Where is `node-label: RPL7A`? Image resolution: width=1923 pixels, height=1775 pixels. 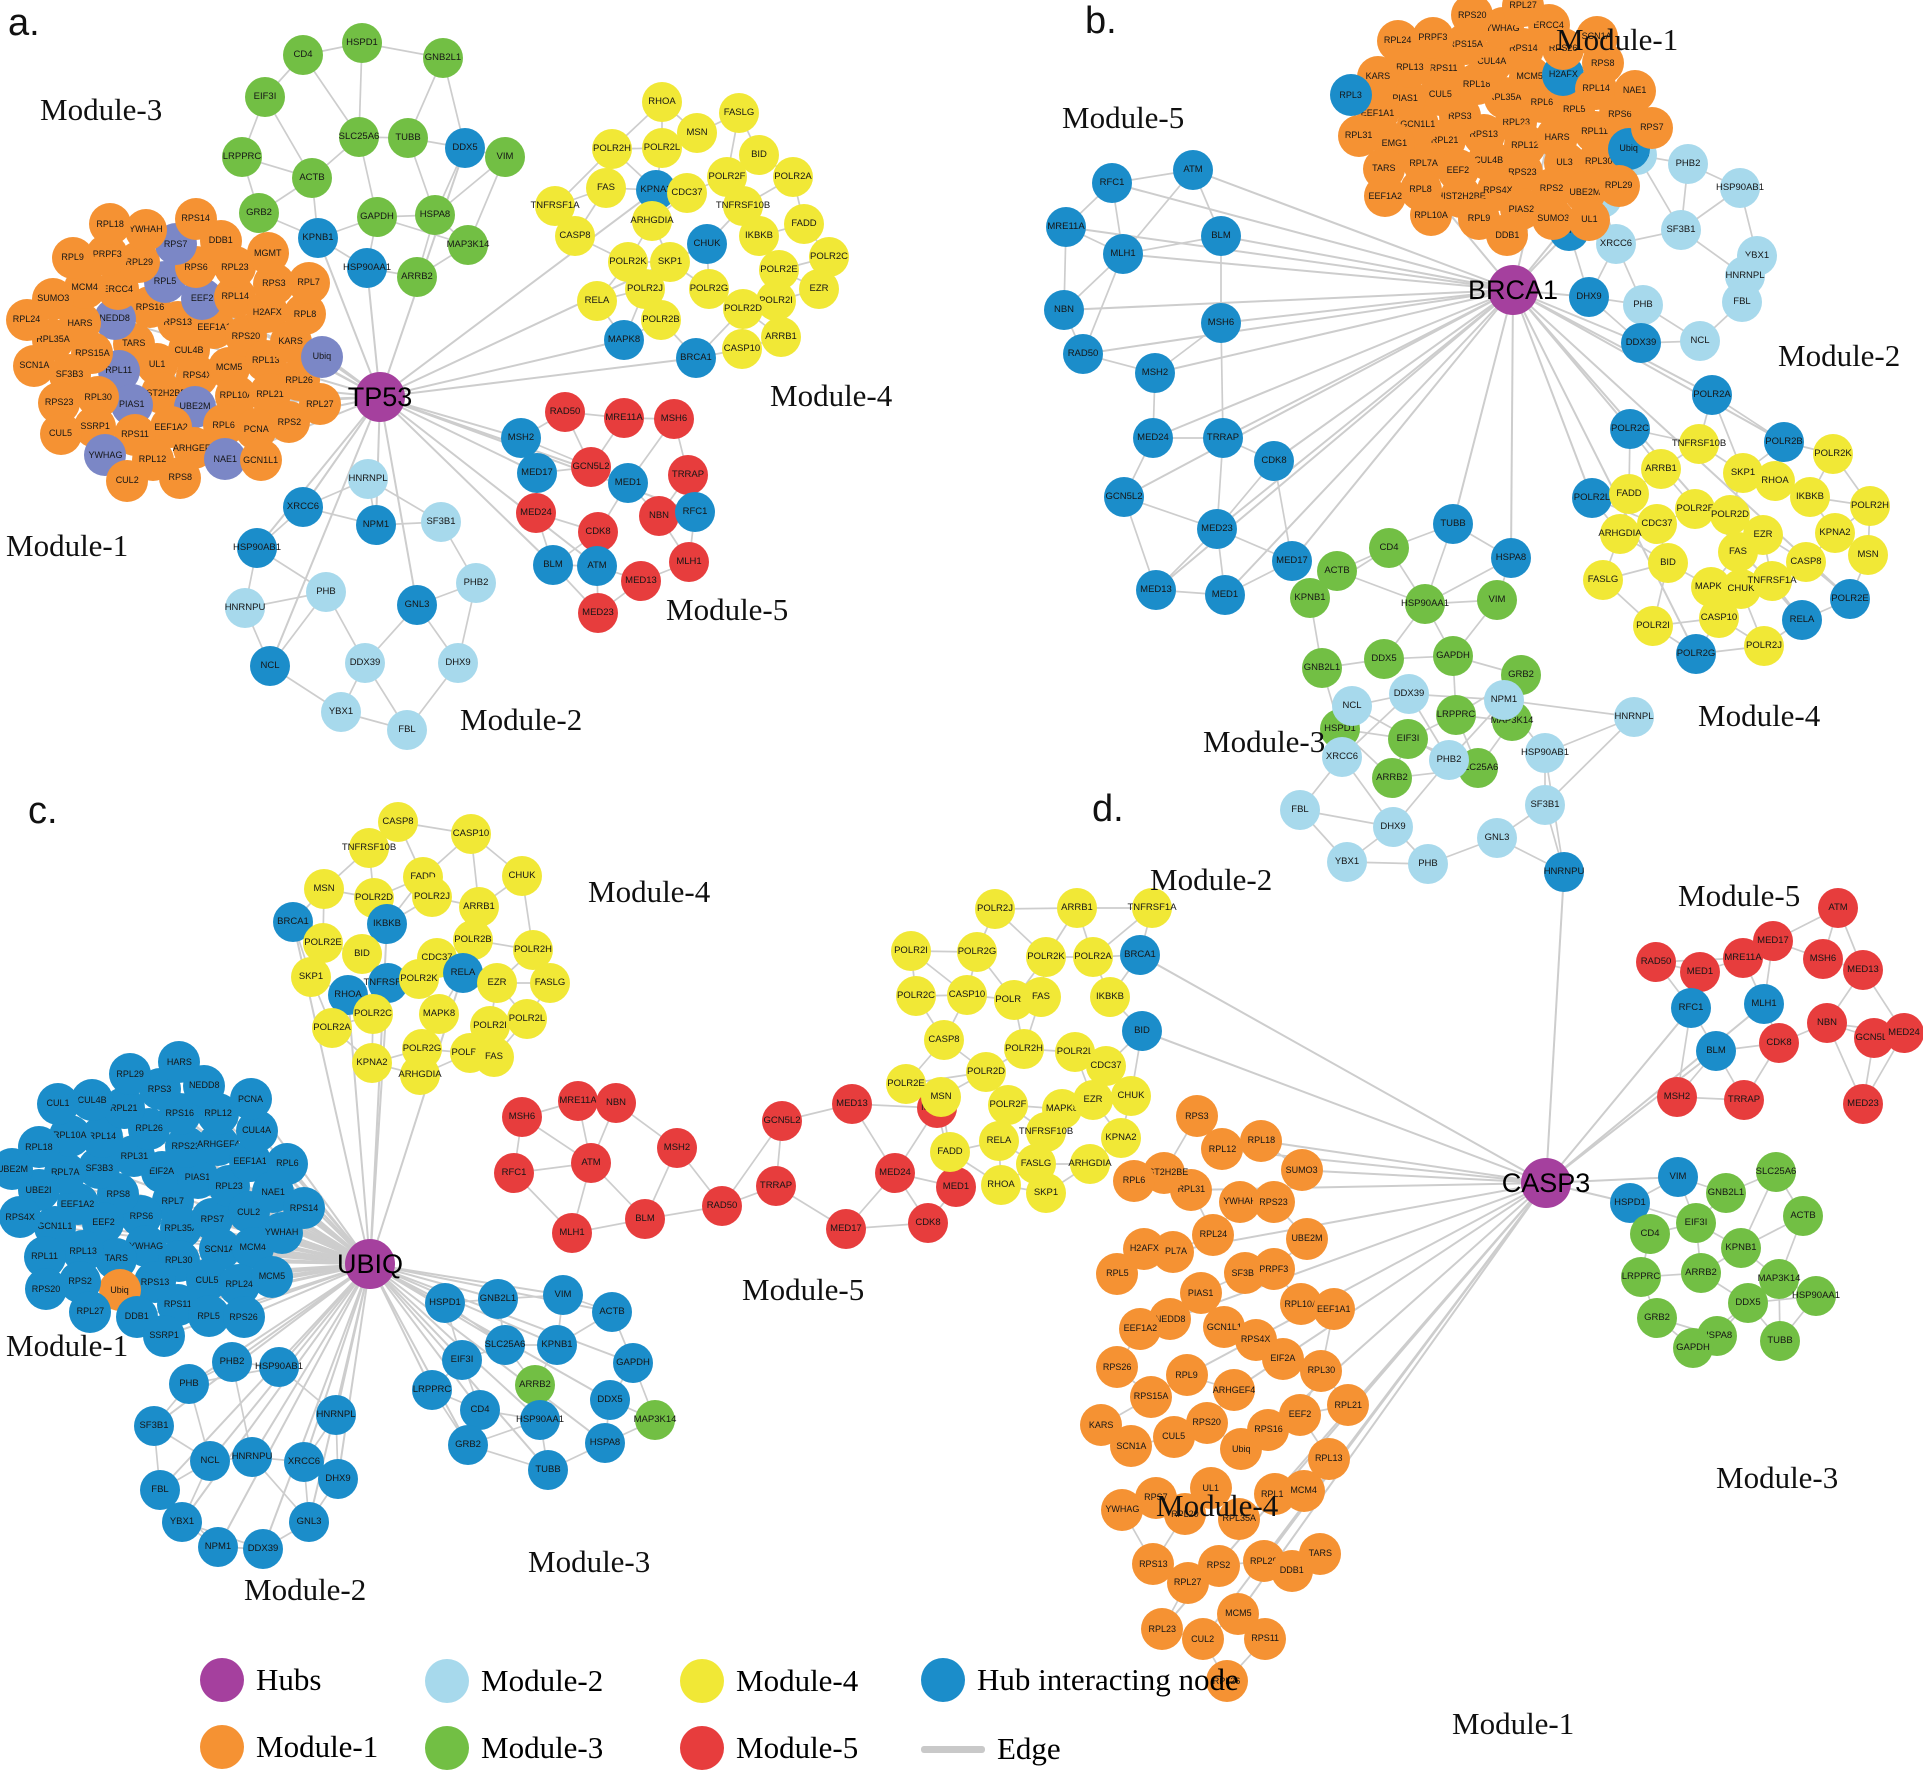 node-label: RPL7A is located at coordinates (65, 1172).